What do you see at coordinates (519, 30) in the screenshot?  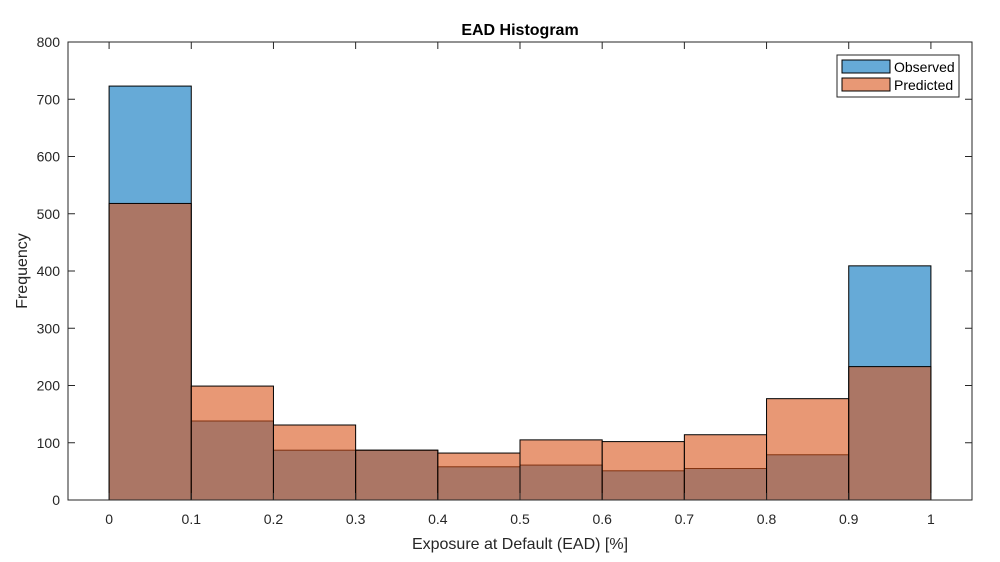 I see `chart-title: EAD Histogram` at bounding box center [519, 30].